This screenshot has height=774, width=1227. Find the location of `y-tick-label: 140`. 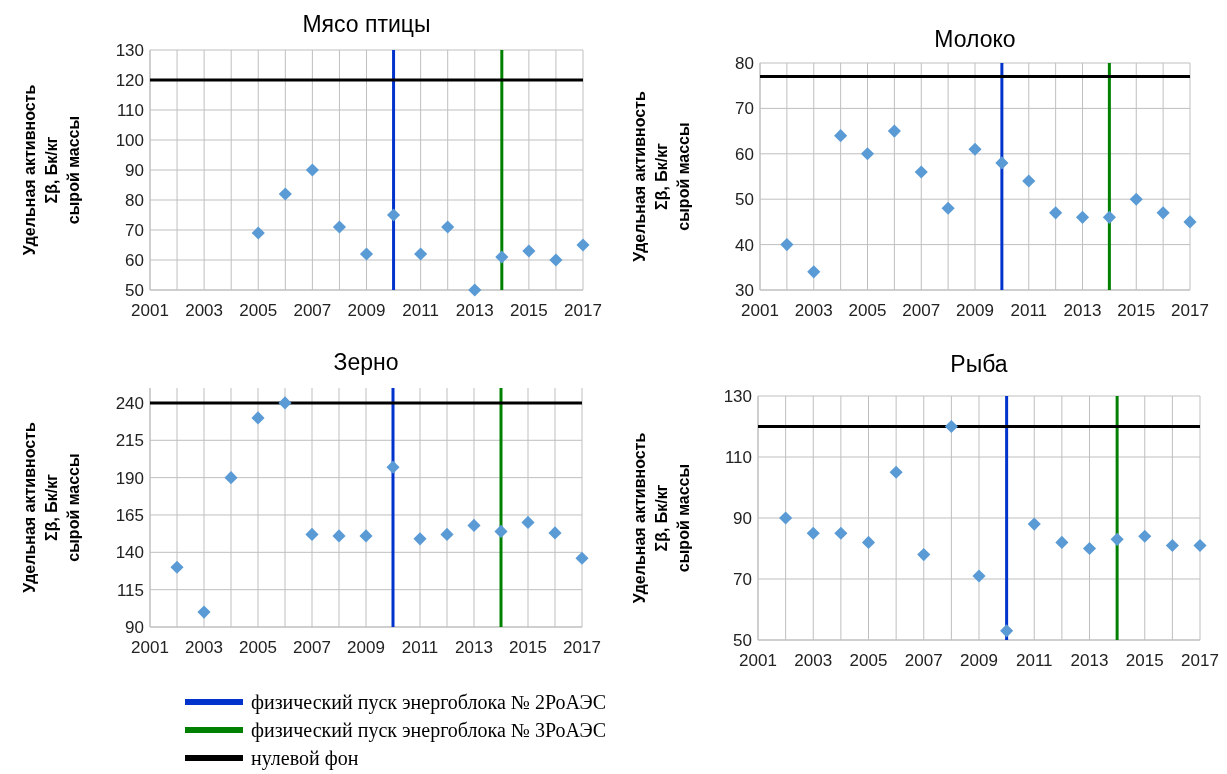

y-tick-label: 140 is located at coordinates (129, 553).